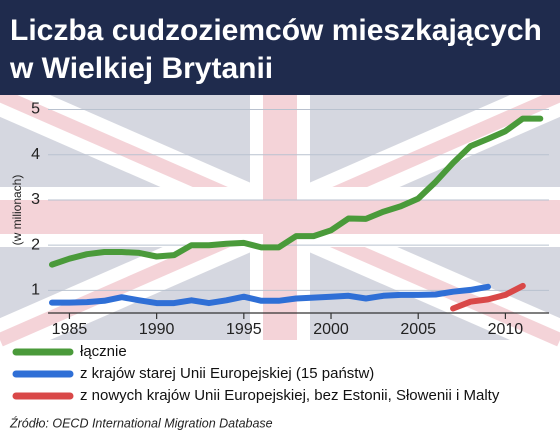 This screenshot has height=445, width=560. What do you see at coordinates (141, 68) in the screenshot?
I see `chart-subtitle: w Wielkiej Brytanii` at bounding box center [141, 68].